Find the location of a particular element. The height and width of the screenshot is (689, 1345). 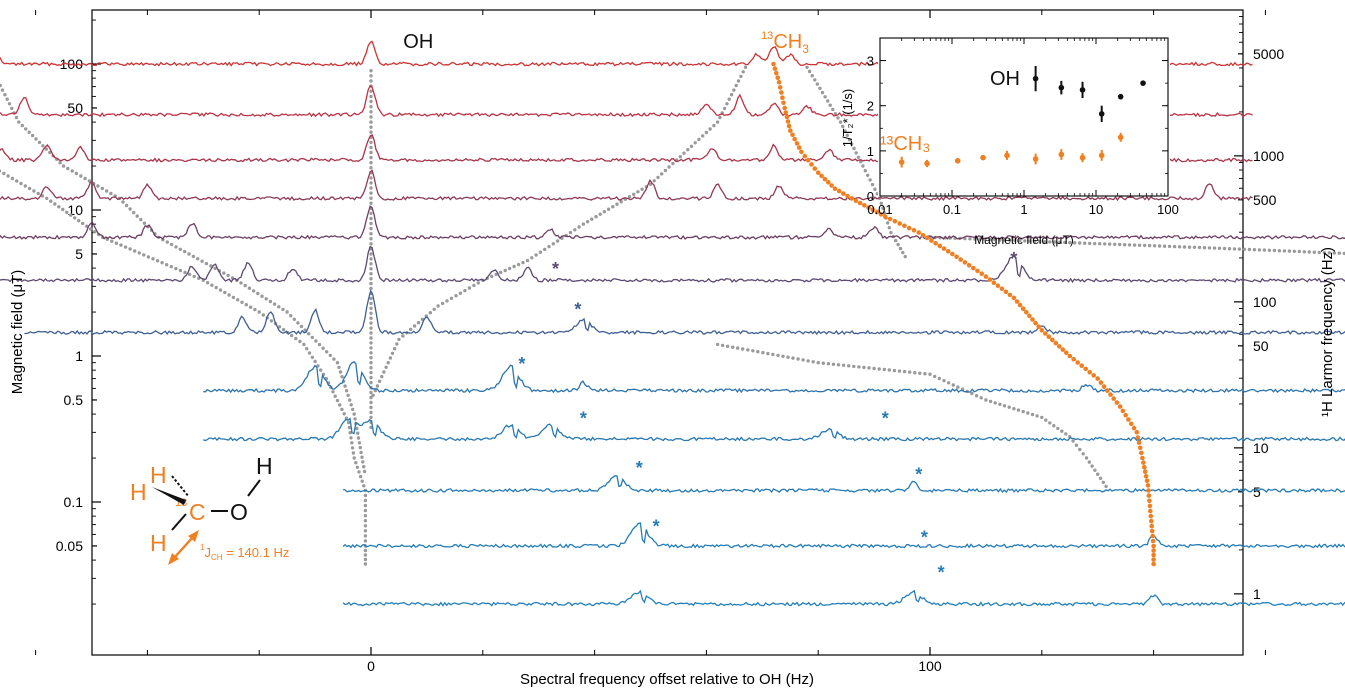

y-left-tick-label: 50 is located at coordinates (75, 108).